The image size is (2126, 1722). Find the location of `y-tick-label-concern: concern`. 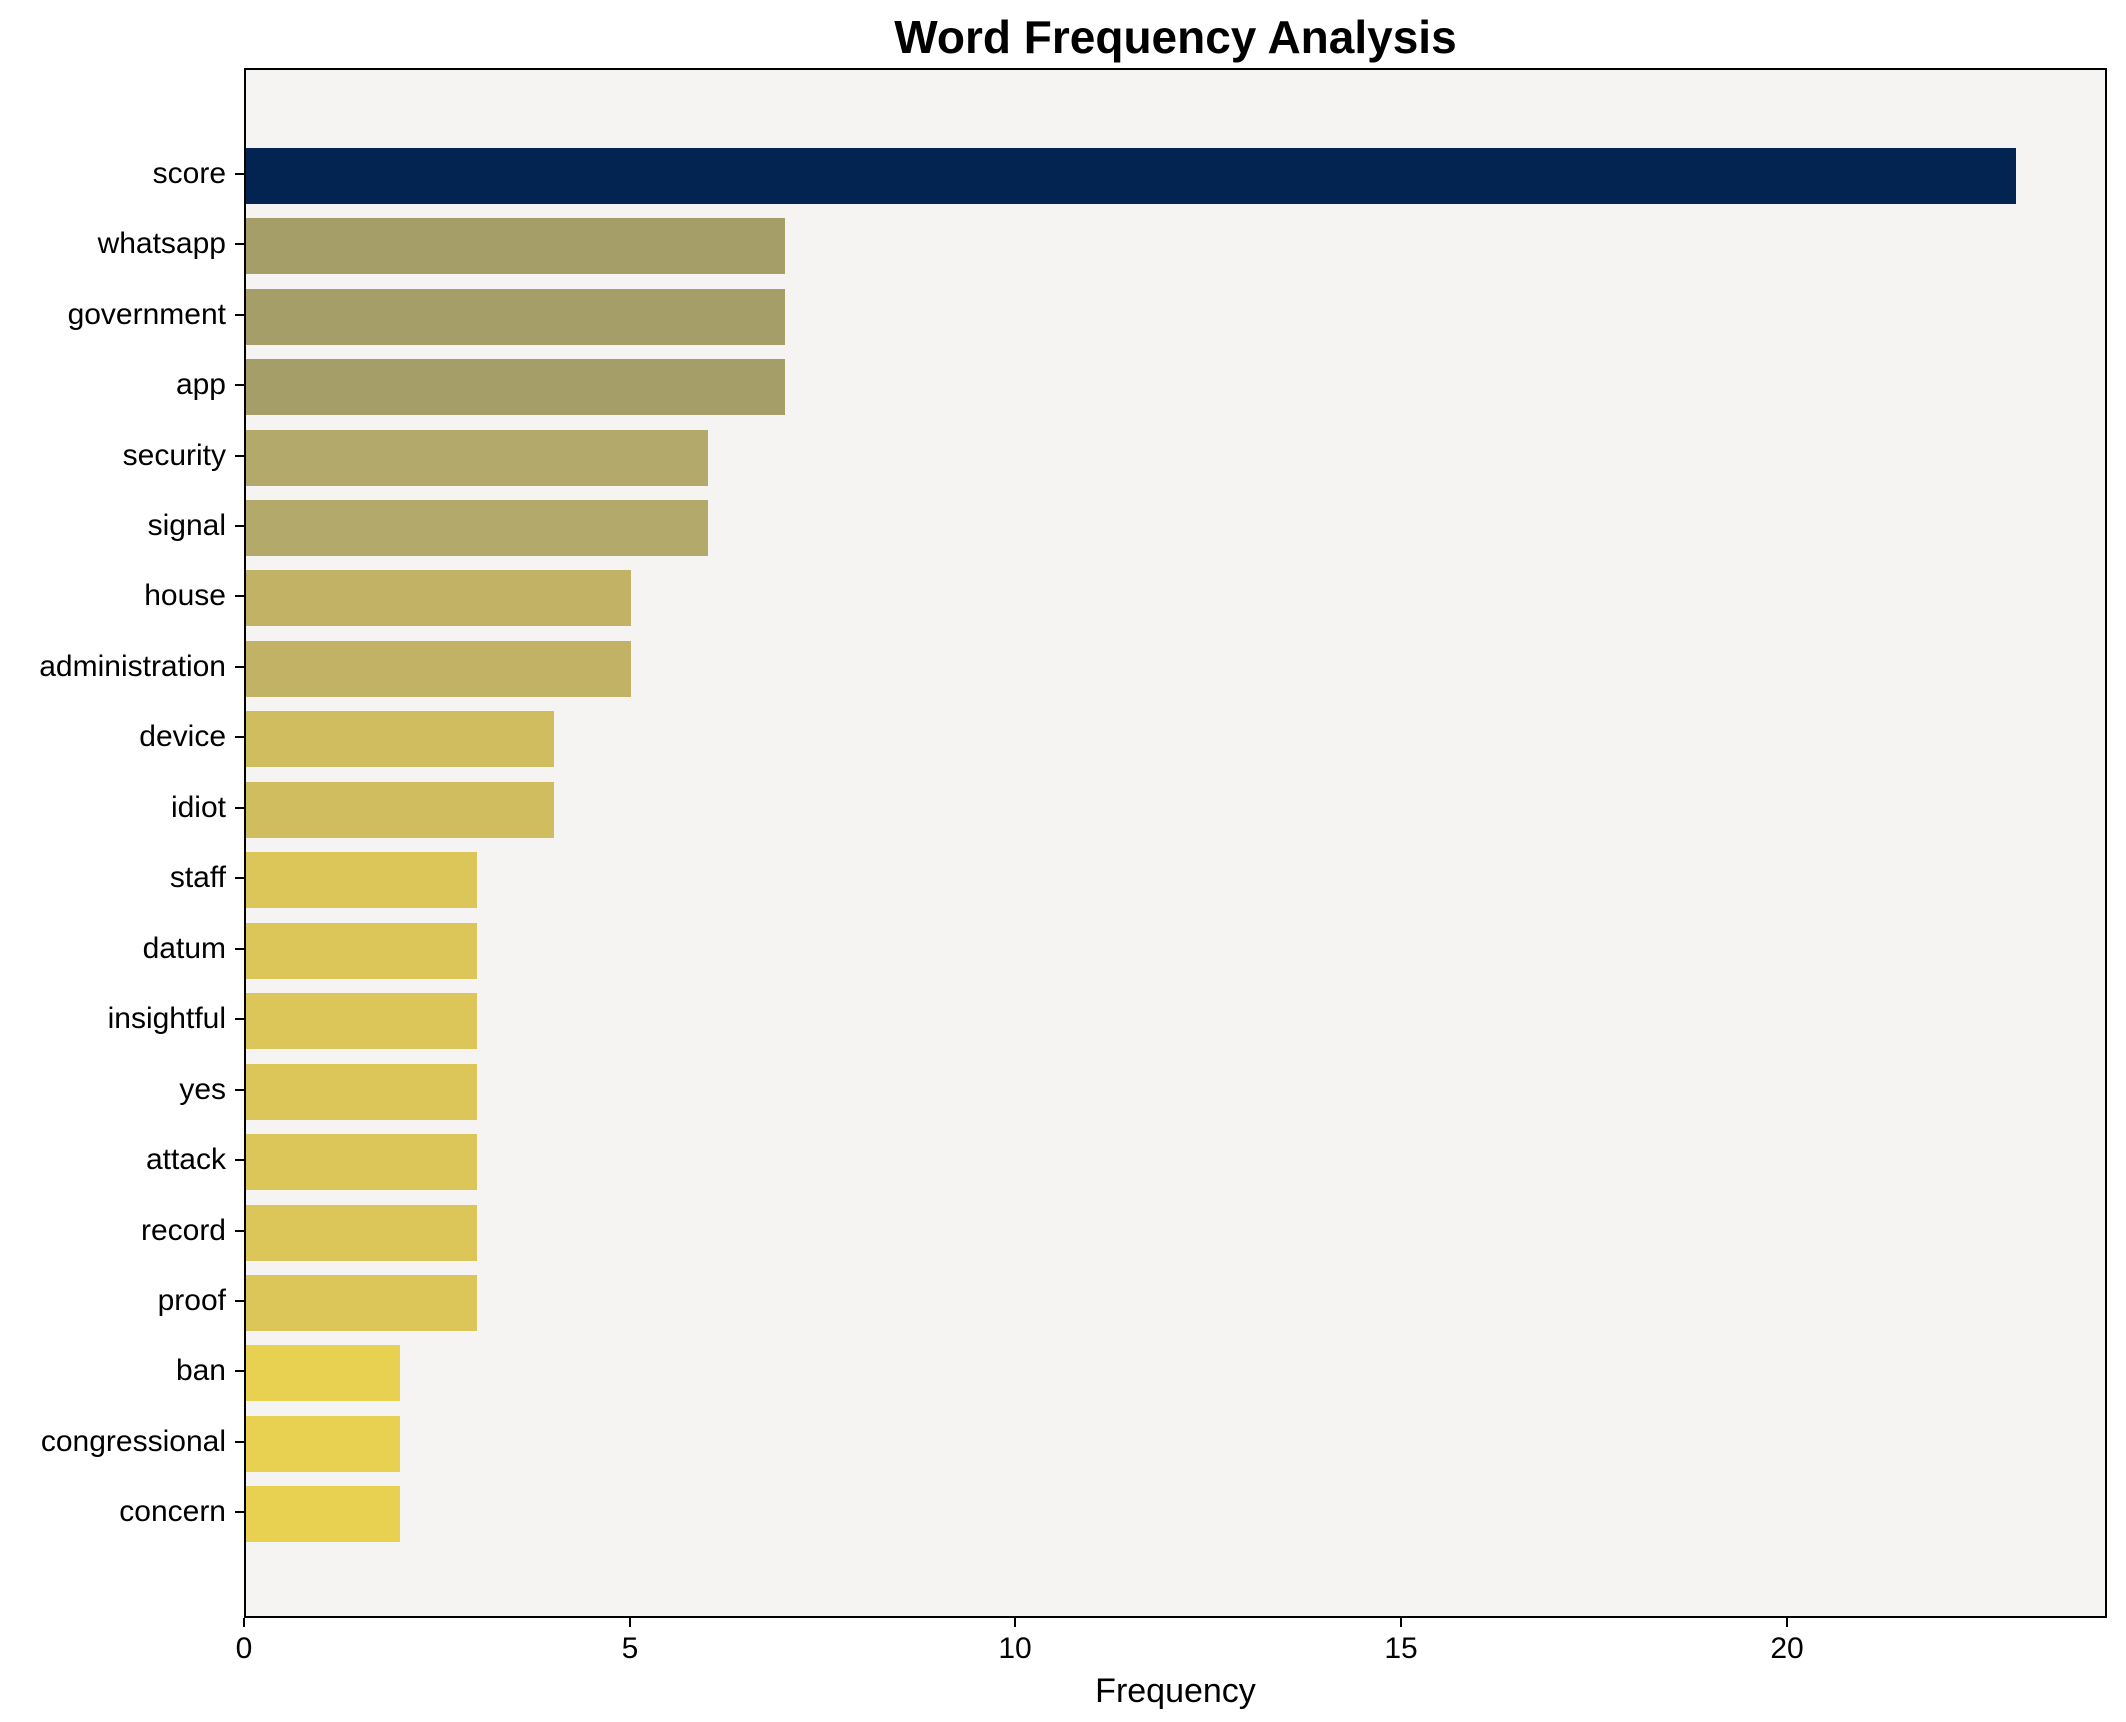

y-tick-label-concern: concern is located at coordinates (172, 1511).